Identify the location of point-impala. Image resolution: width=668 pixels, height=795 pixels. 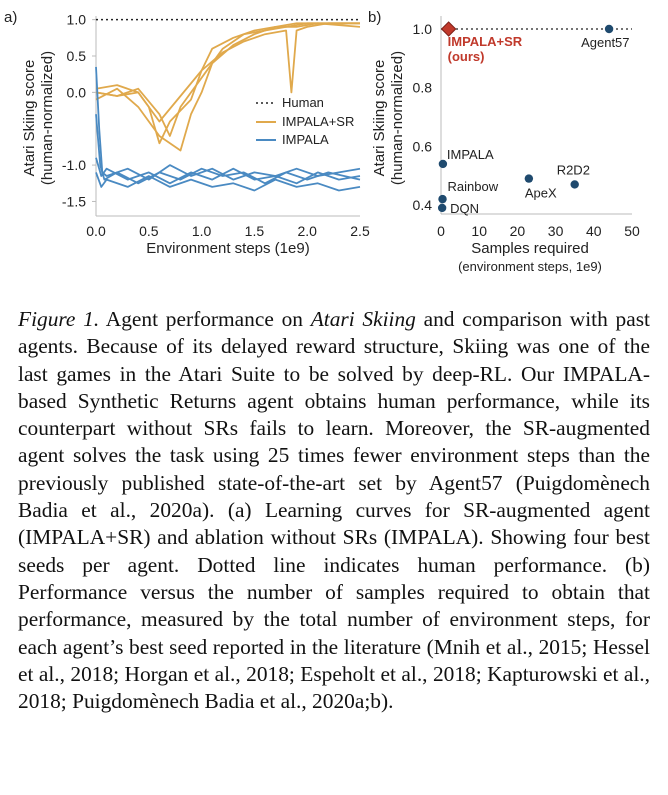
(443, 164).